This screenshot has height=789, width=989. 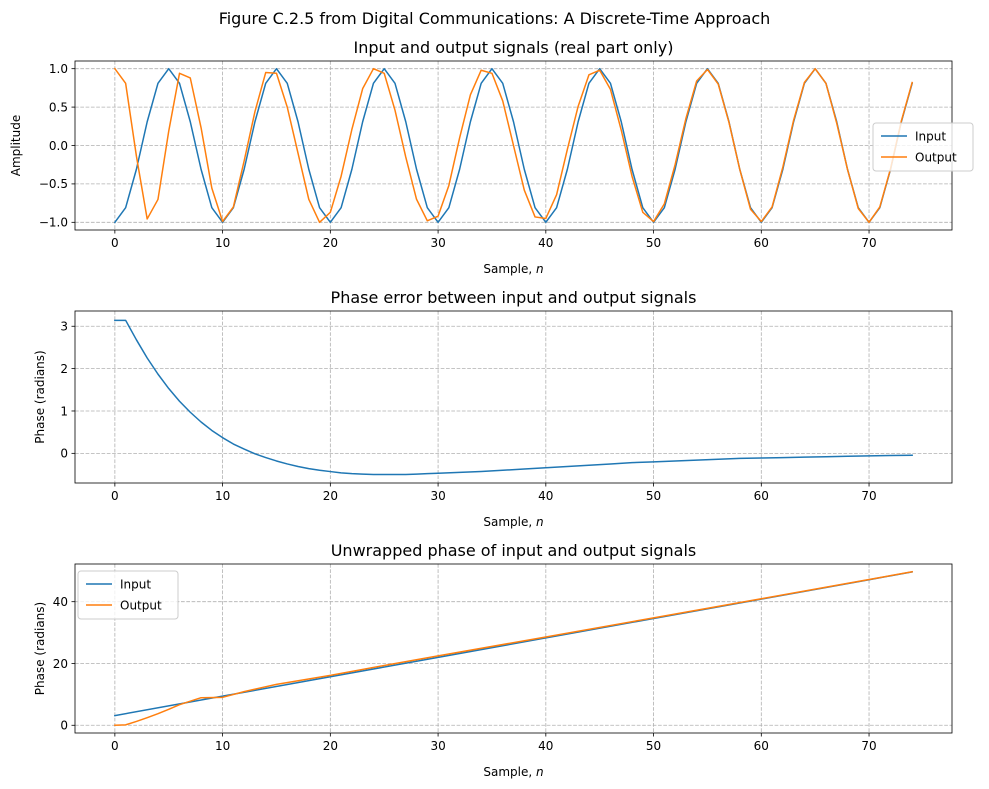 What do you see at coordinates (53, 223) in the screenshot?
I see `y-tick-label: −1.0` at bounding box center [53, 223].